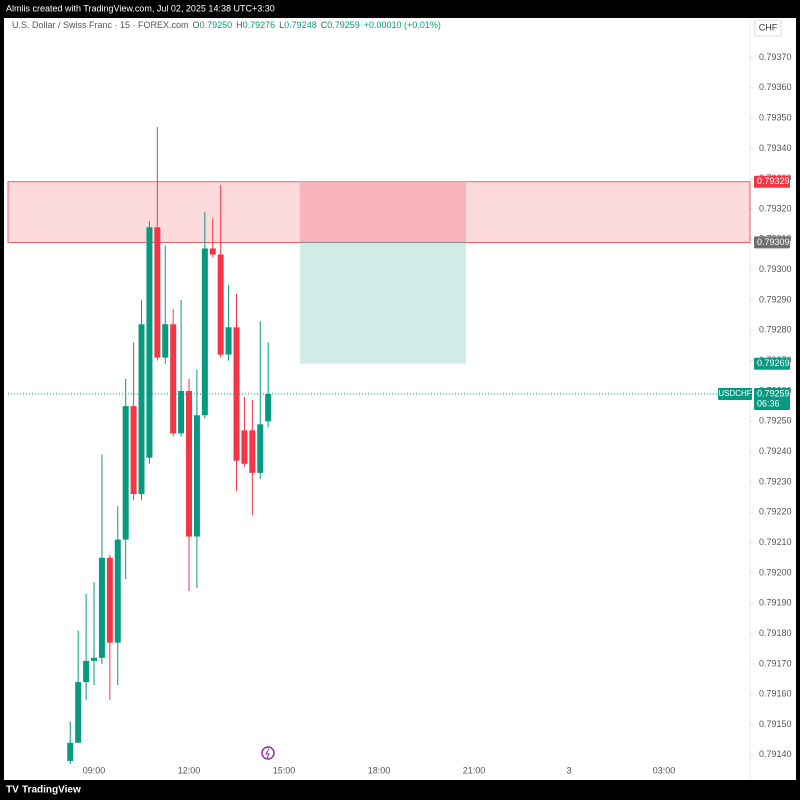 The width and height of the screenshot is (800, 800). Describe the element at coordinates (383, 303) in the screenshot. I see `target-area` at that location.